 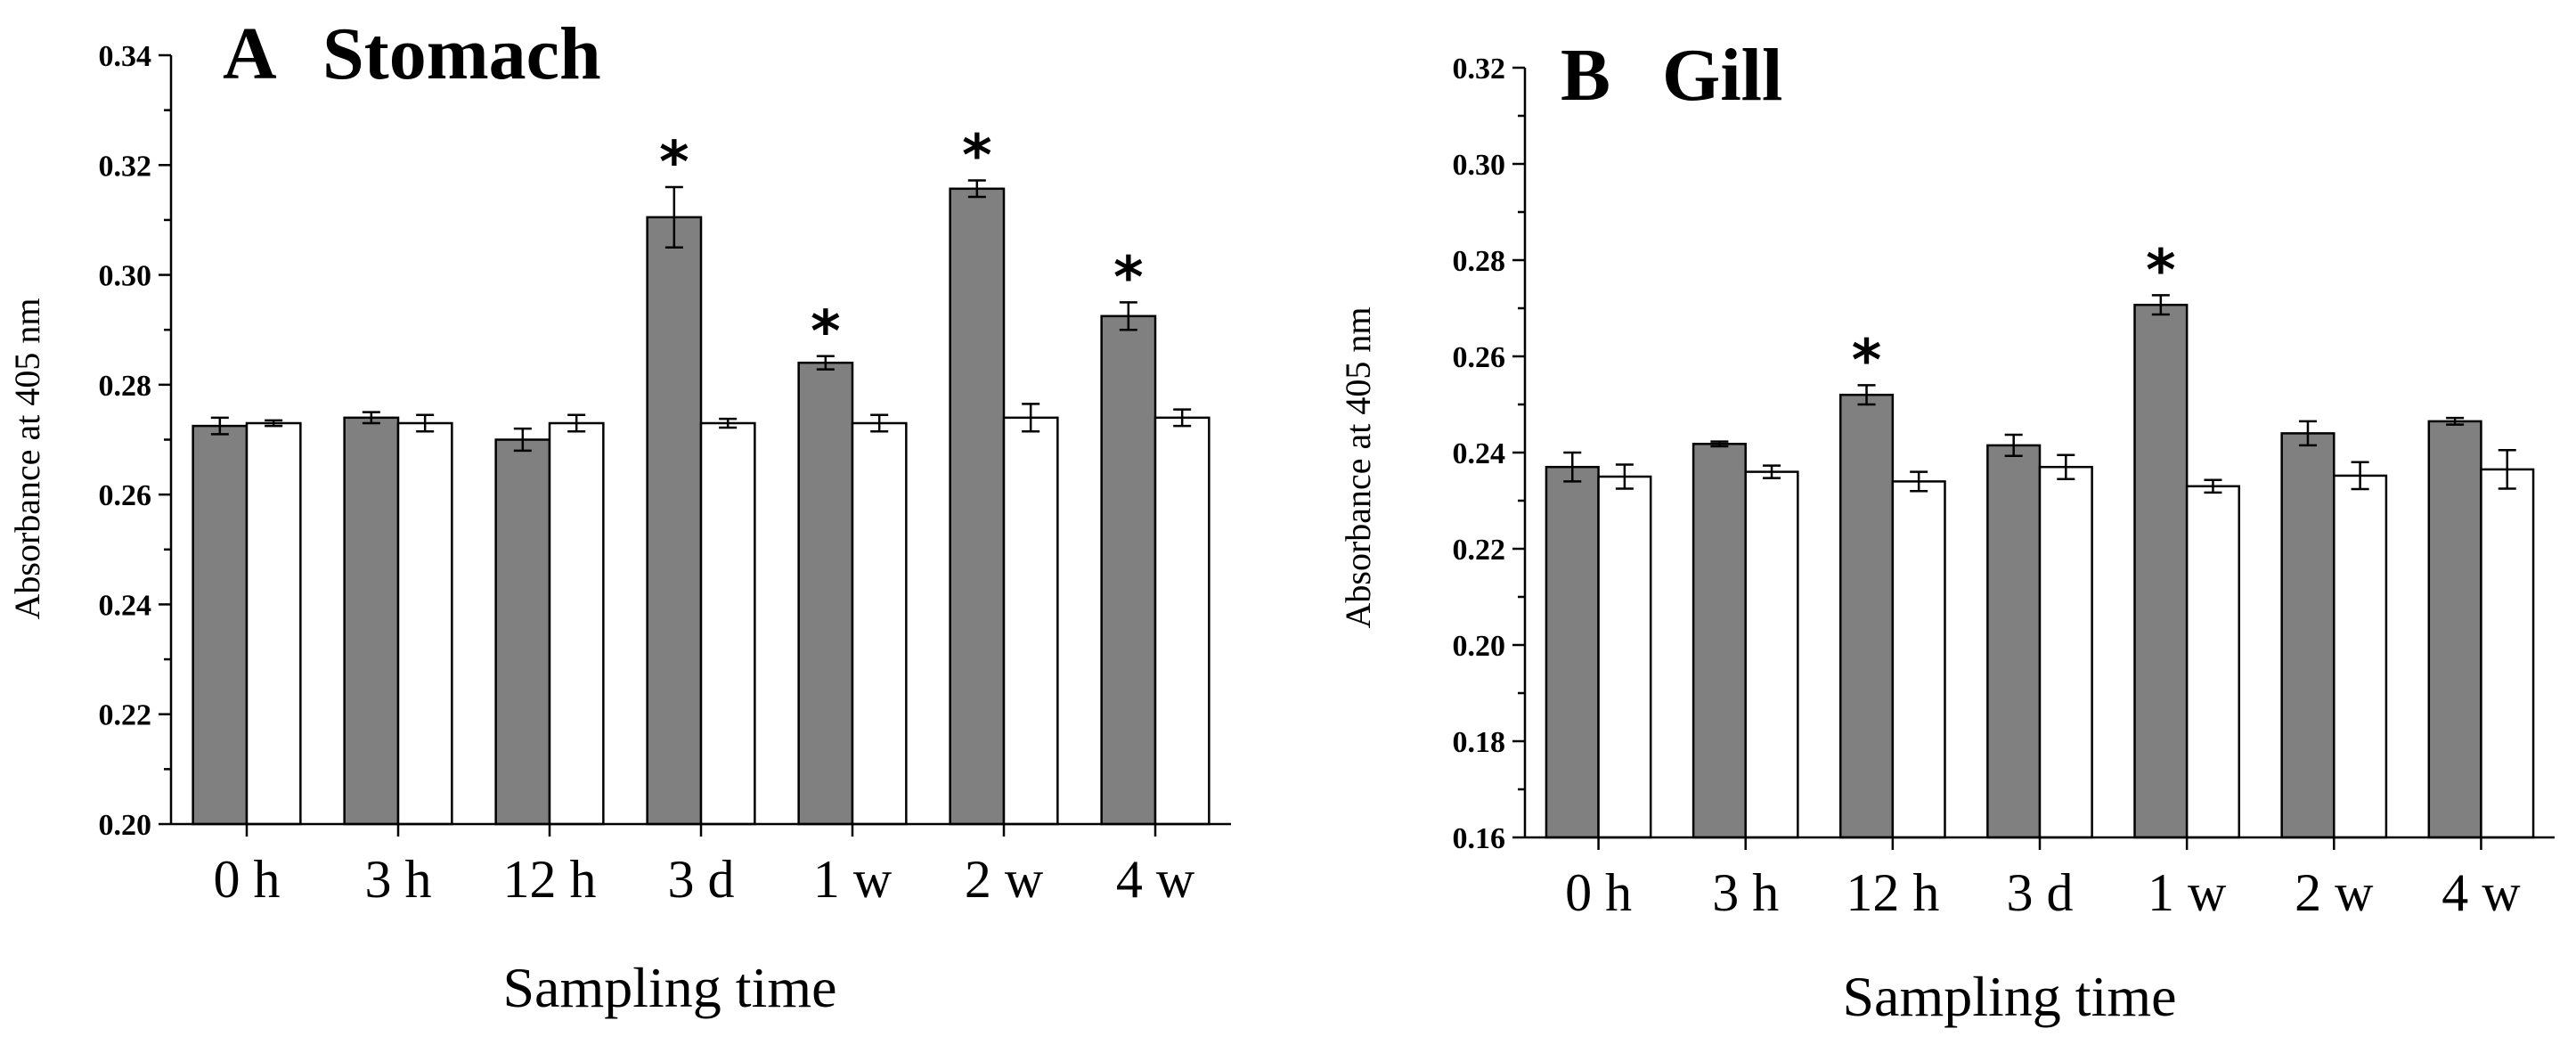 What do you see at coordinates (1480, 838) in the screenshot?
I see `y-tick-label: 0.16` at bounding box center [1480, 838].